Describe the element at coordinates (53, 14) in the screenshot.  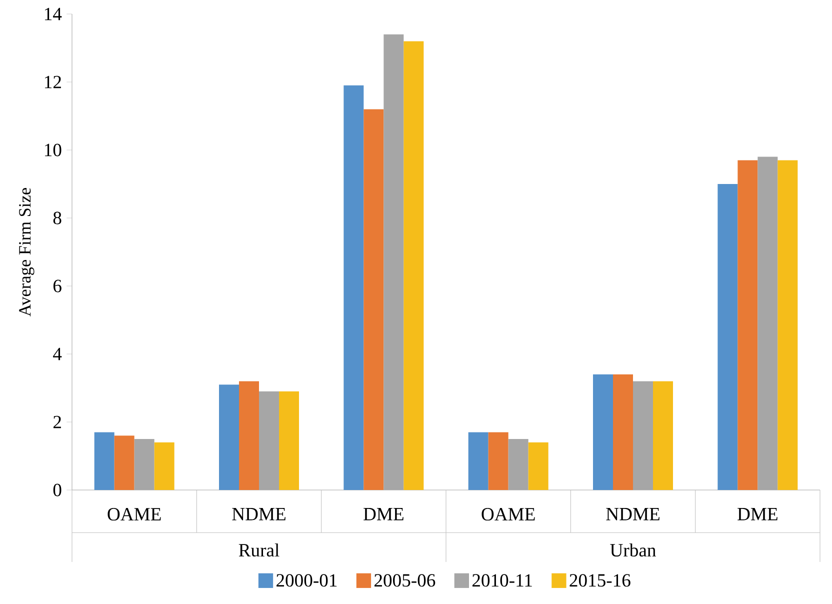
I see `y-tick-label: 14` at that location.